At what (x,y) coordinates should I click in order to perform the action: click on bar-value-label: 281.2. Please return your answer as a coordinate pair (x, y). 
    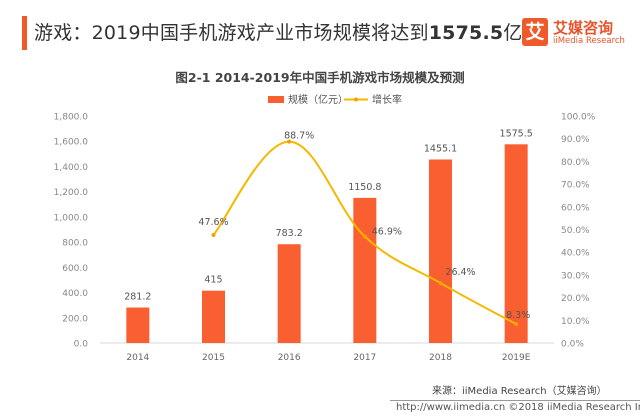
    Looking at the image, I should click on (137, 297).